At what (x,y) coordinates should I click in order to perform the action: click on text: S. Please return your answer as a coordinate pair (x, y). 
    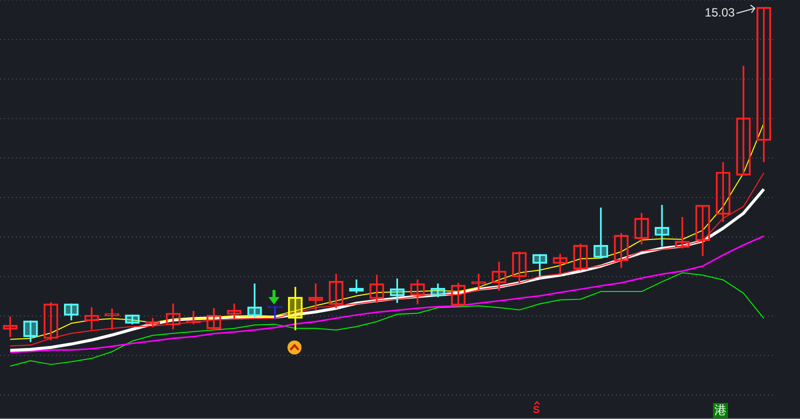
    Looking at the image, I should click on (536, 410).